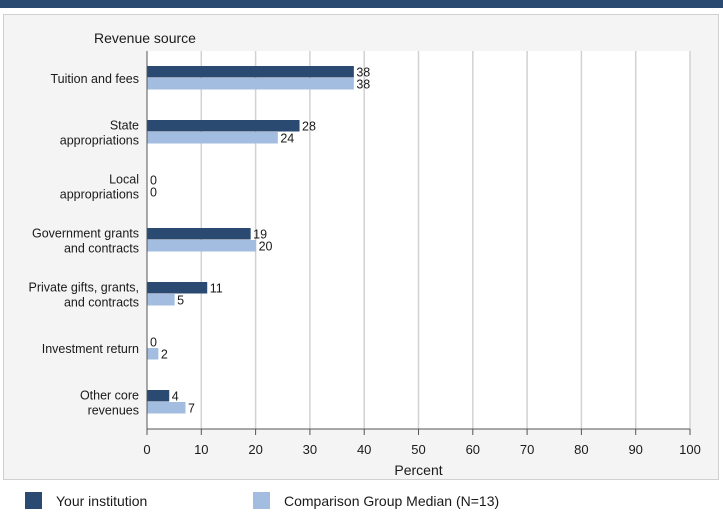  Describe the element at coordinates (109, 403) in the screenshot. I see `category-label: Other core revenues` at that location.